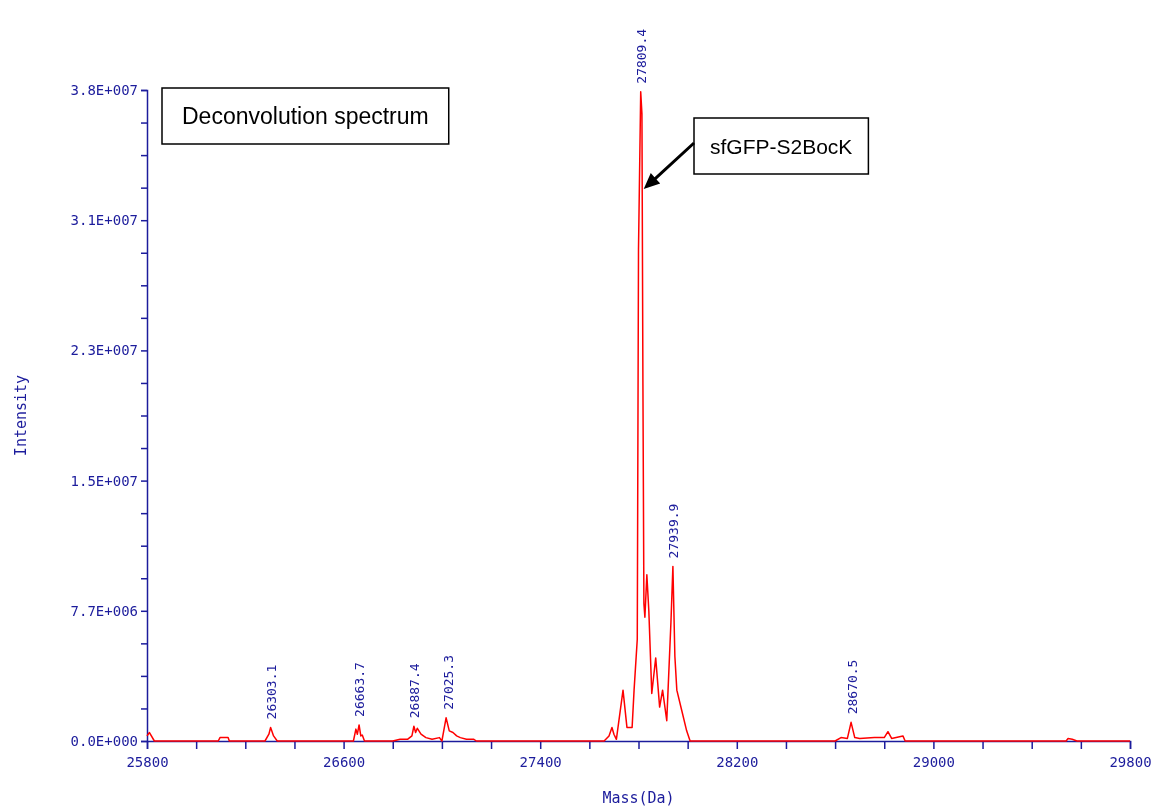 The height and width of the screenshot is (808, 1159). I want to click on x-tick-label: 25800, so click(147, 762).